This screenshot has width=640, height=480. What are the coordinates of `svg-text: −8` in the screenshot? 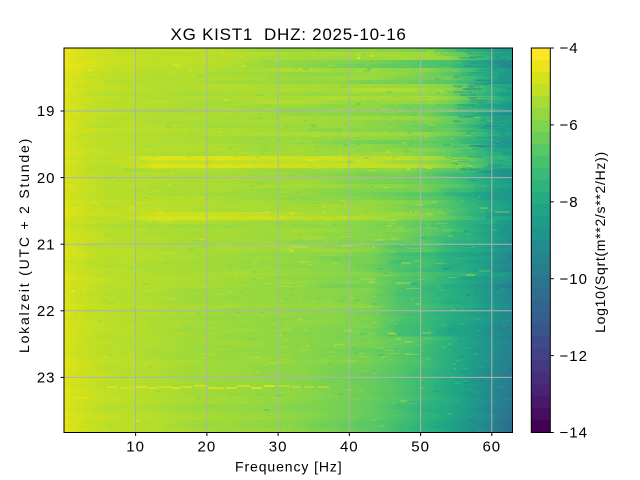 It's located at (569, 202).